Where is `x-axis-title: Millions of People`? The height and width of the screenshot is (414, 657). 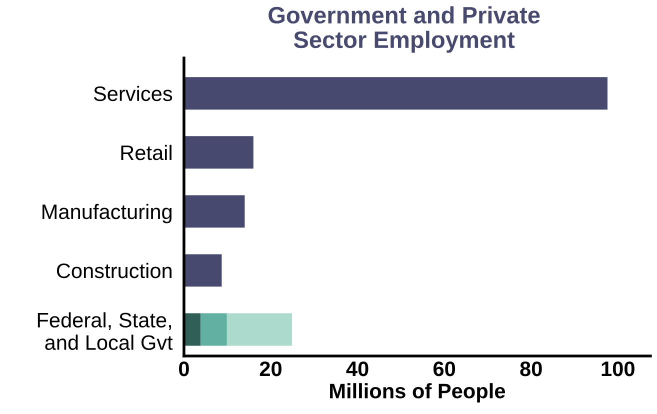 x-axis-title: Millions of People is located at coordinates (418, 393).